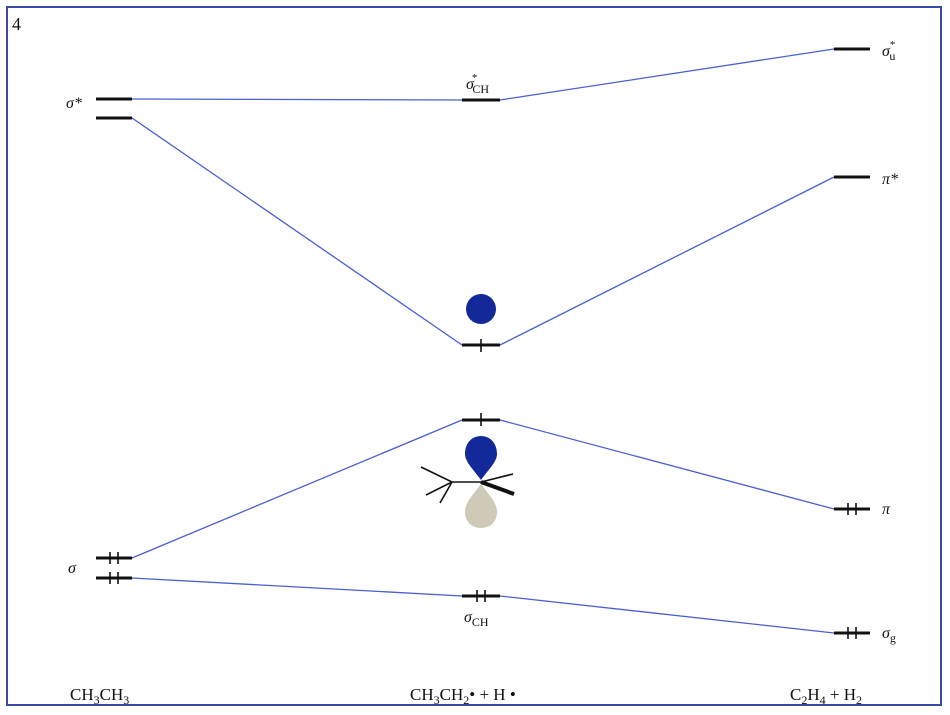 Image resolution: width=950 pixels, height=715 pixels. I want to click on line-radical-to-pi, so click(667, 464).